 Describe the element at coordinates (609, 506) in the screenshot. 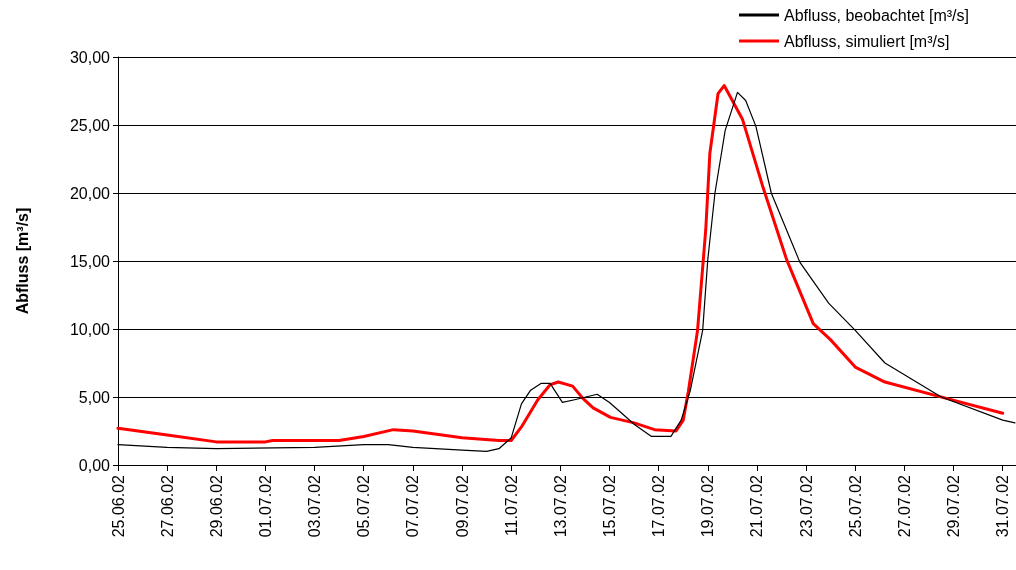

I see `x-tick-label: 15.07.02` at that location.